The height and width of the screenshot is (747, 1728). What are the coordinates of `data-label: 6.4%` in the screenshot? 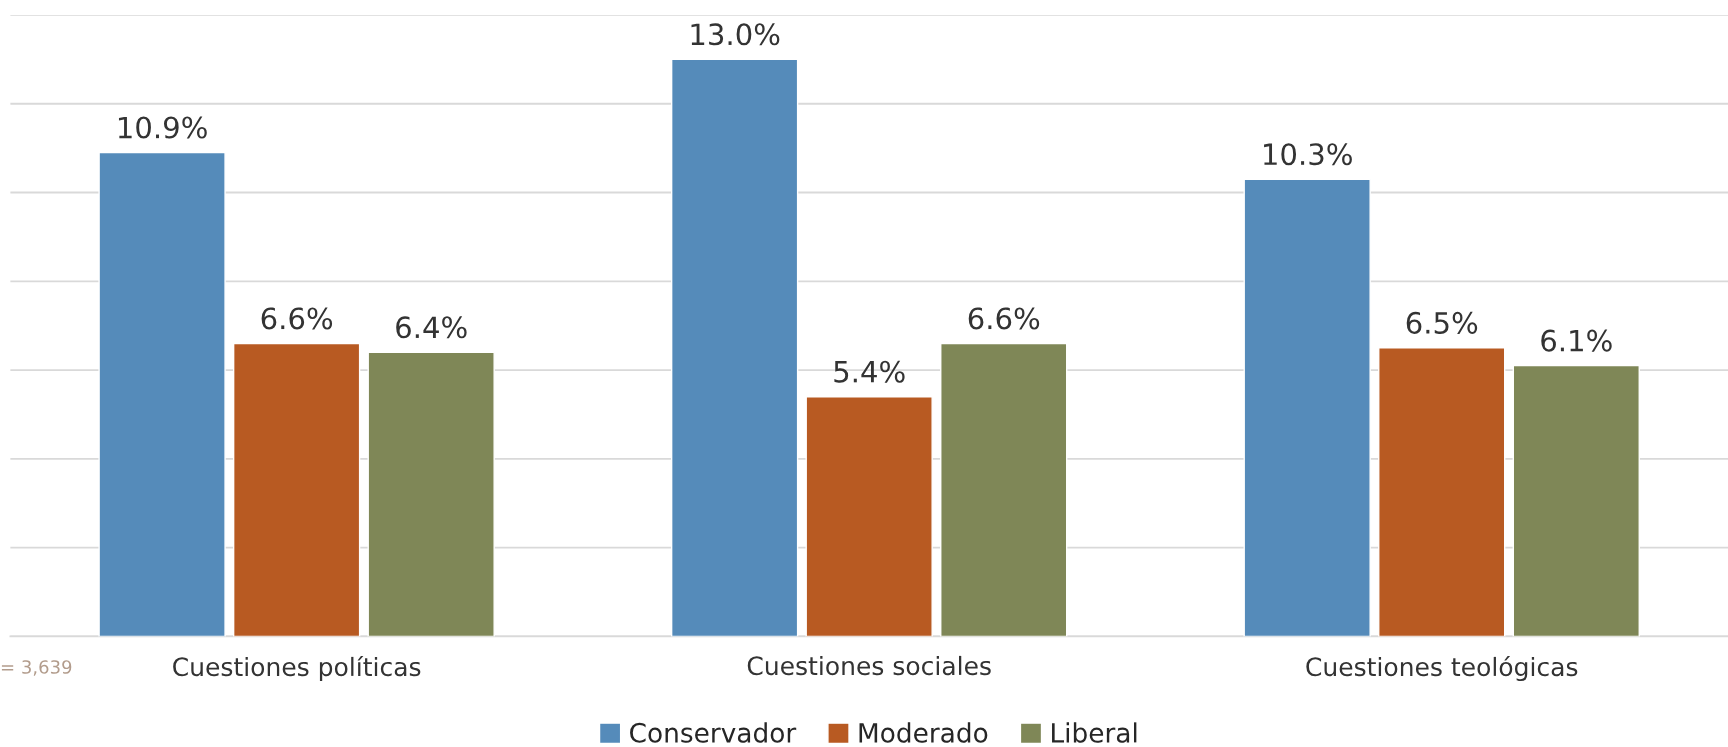 It's located at (431, 327).